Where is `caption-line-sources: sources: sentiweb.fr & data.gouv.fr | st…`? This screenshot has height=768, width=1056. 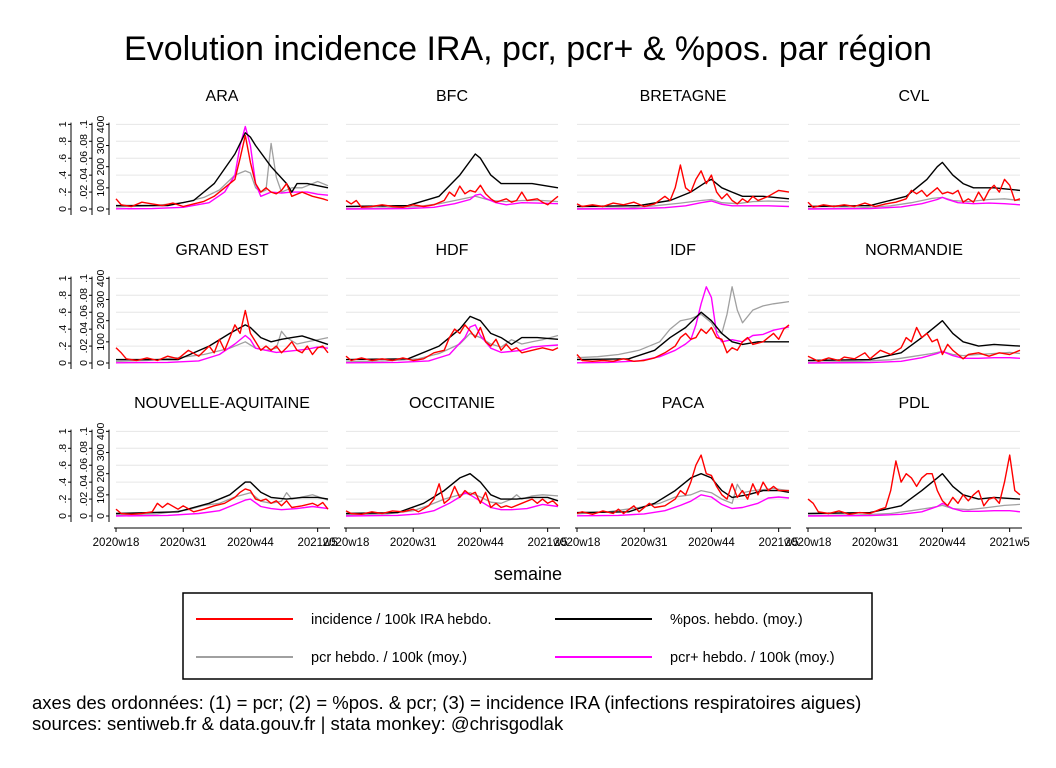
caption-line-sources: sources: sentiweb.fr & data.gouv.fr | st… is located at coordinates (298, 723).